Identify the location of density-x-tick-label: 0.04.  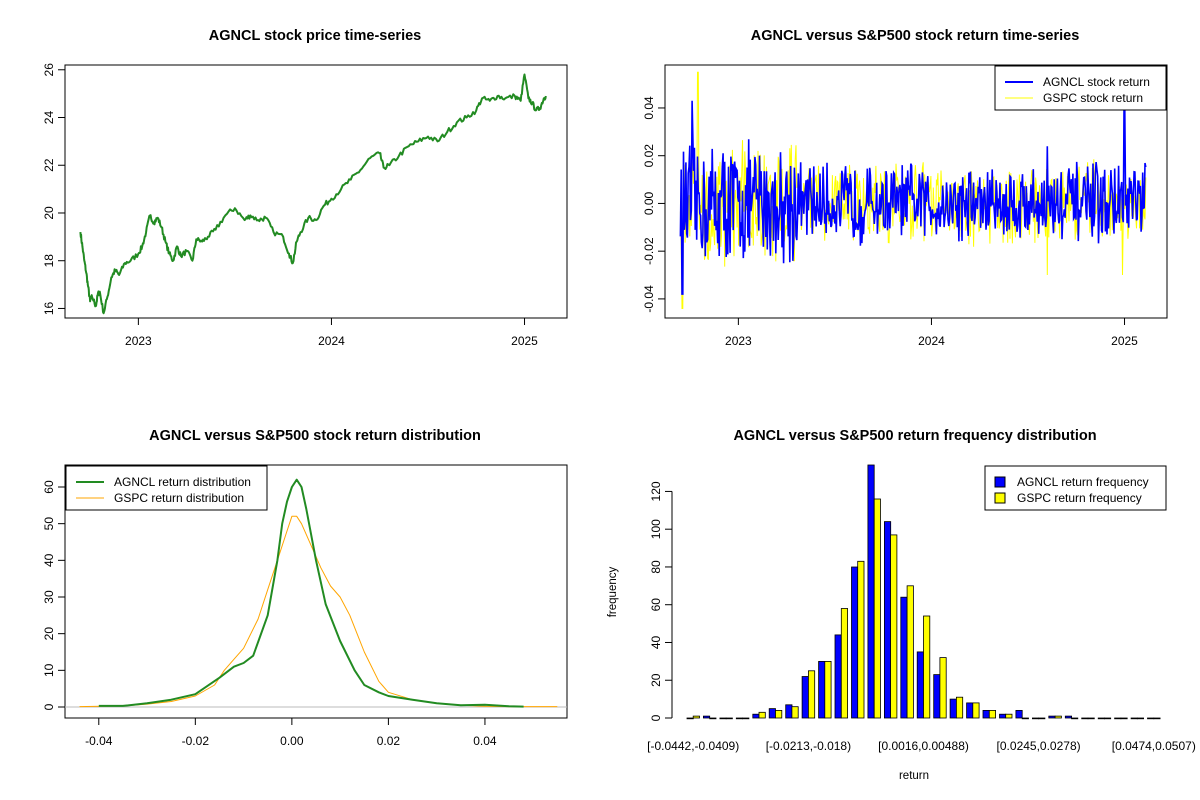
(485, 741).